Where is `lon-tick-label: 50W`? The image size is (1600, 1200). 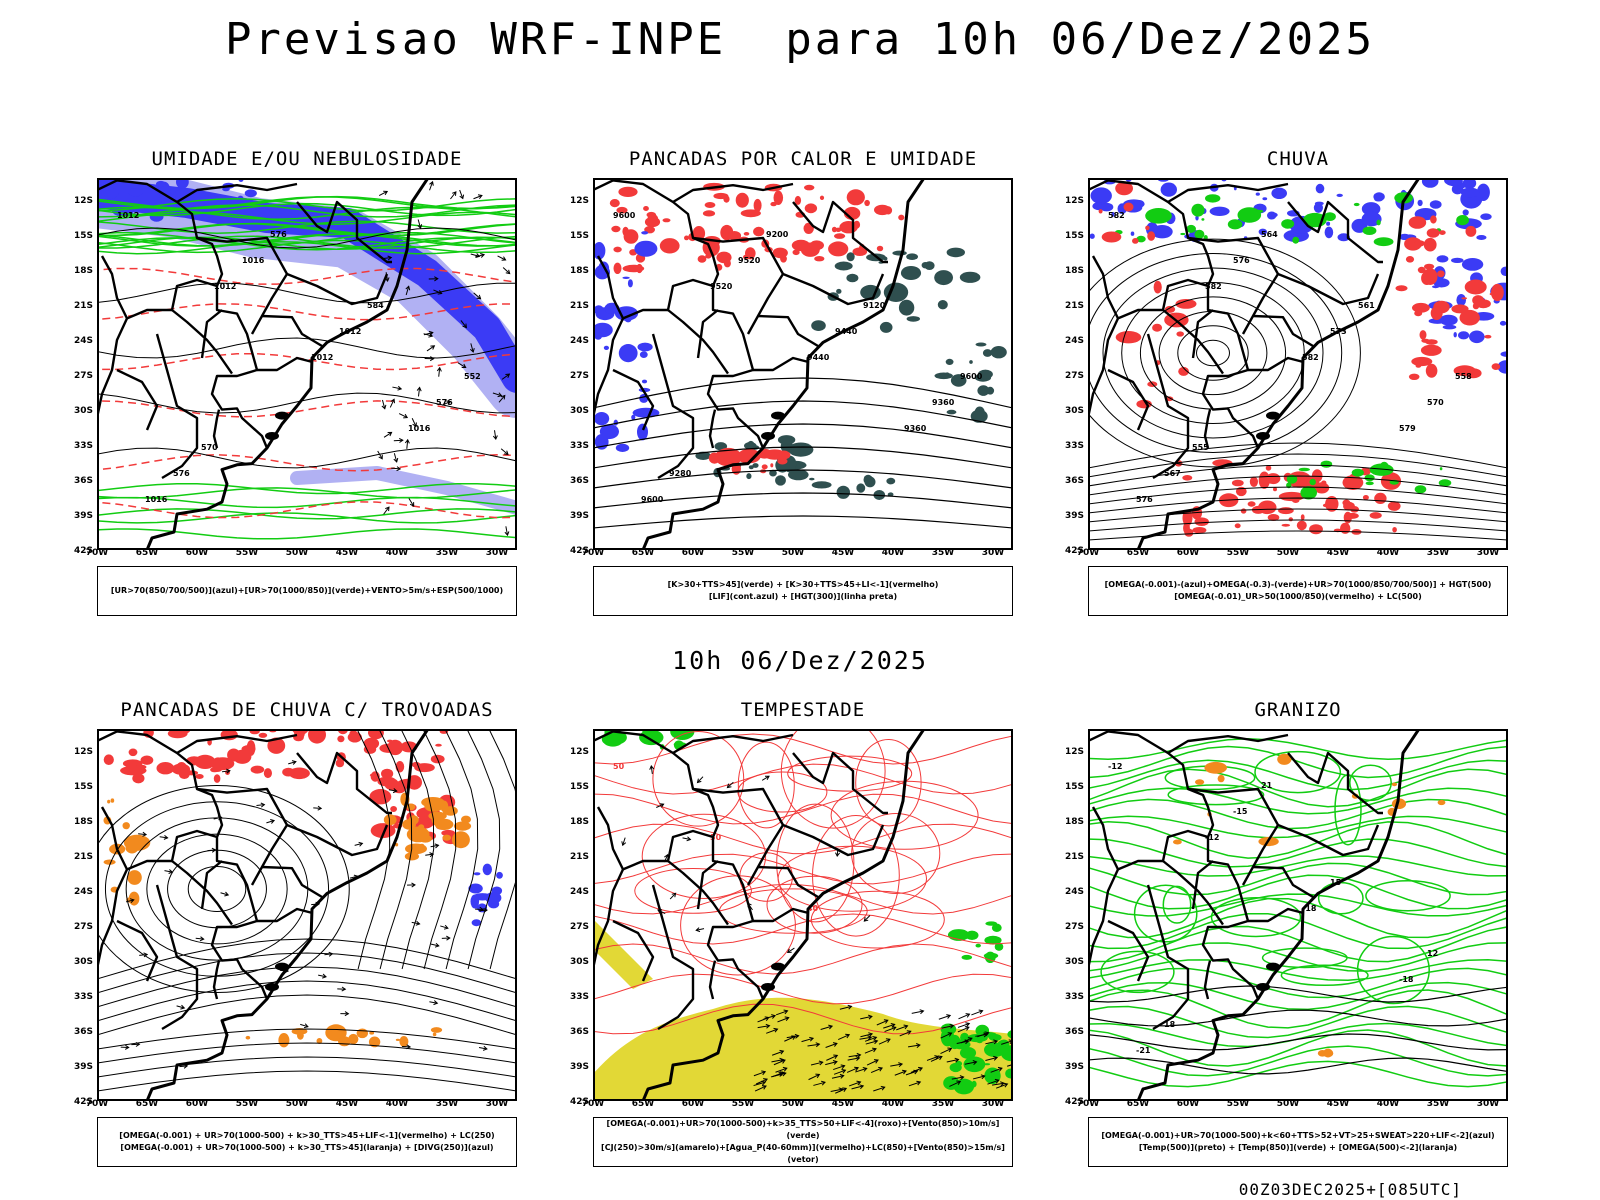 lon-tick-label: 50W is located at coordinates (793, 553).